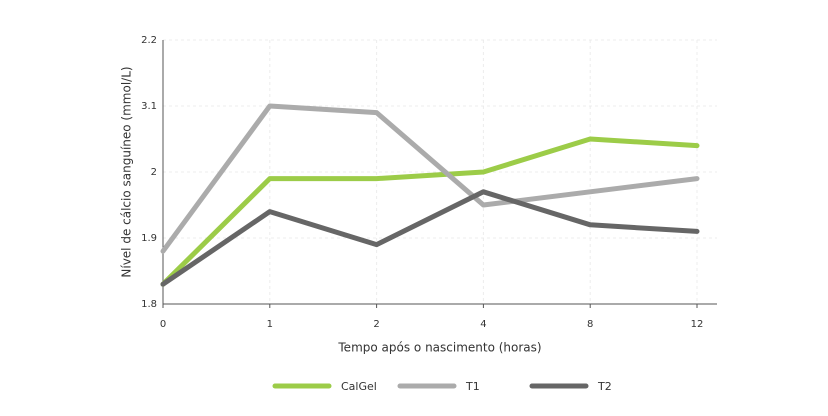 The image size is (828, 416). What do you see at coordinates (149, 304) in the screenshot?
I see `y-tick-label: 1.8` at bounding box center [149, 304].